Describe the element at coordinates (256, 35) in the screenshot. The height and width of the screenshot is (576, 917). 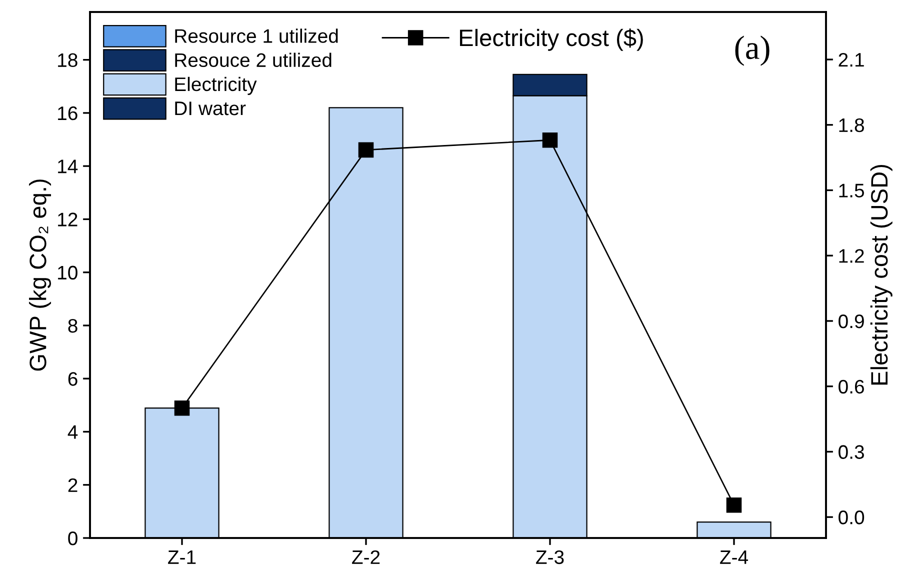
I see `legend-label: Resource 1 utilized` at that location.